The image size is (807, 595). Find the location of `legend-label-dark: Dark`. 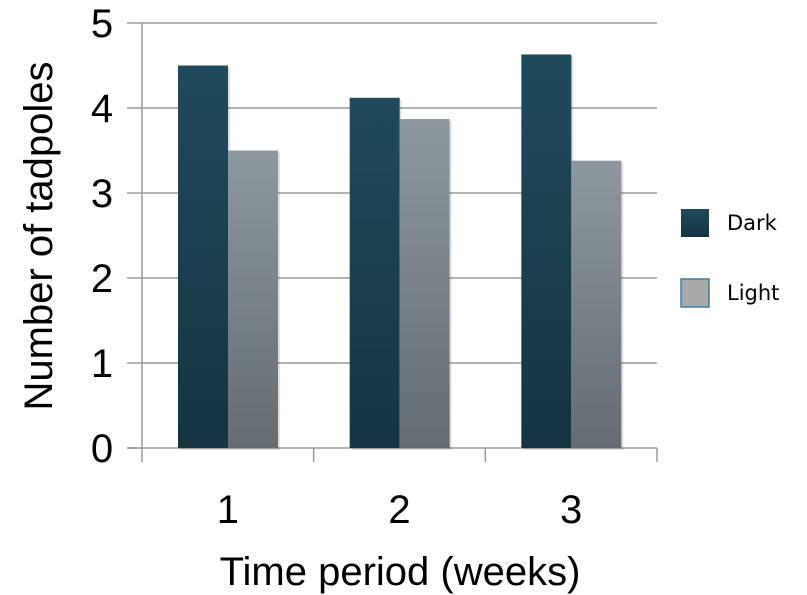

legend-label-dark: Dark is located at coordinates (752, 223).